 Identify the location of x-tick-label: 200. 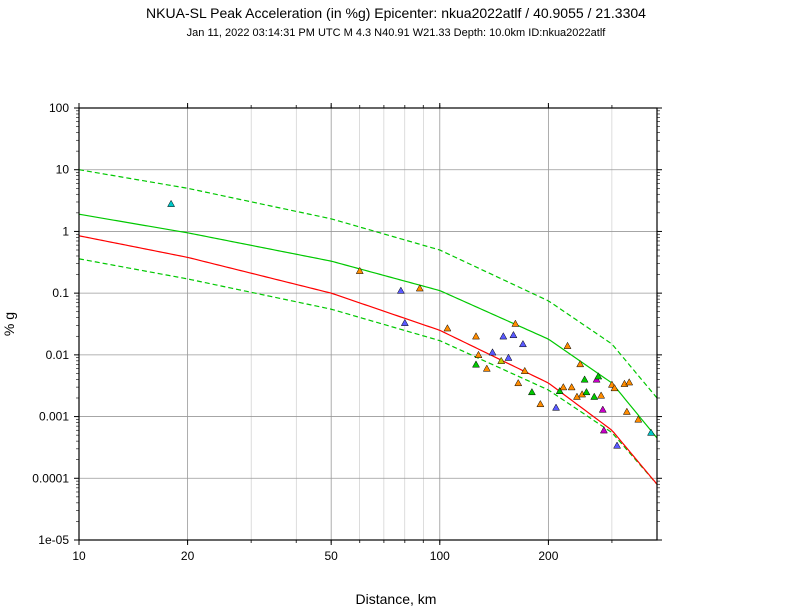
(548, 556).